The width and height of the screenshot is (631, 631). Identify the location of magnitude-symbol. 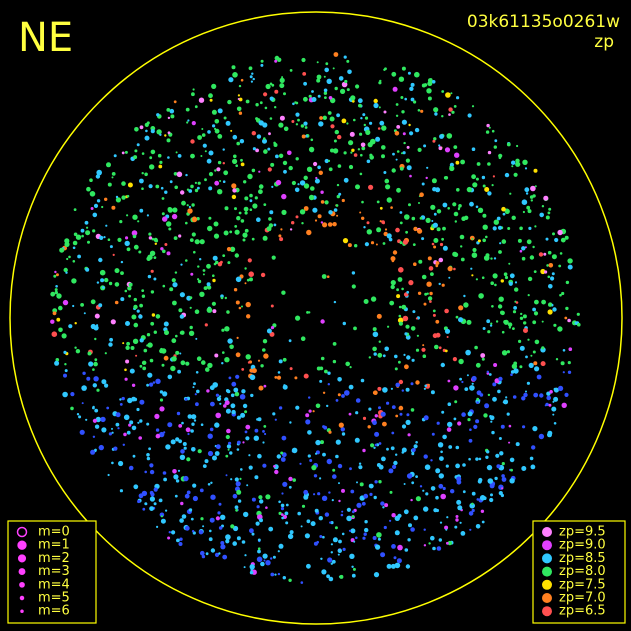
(22, 572).